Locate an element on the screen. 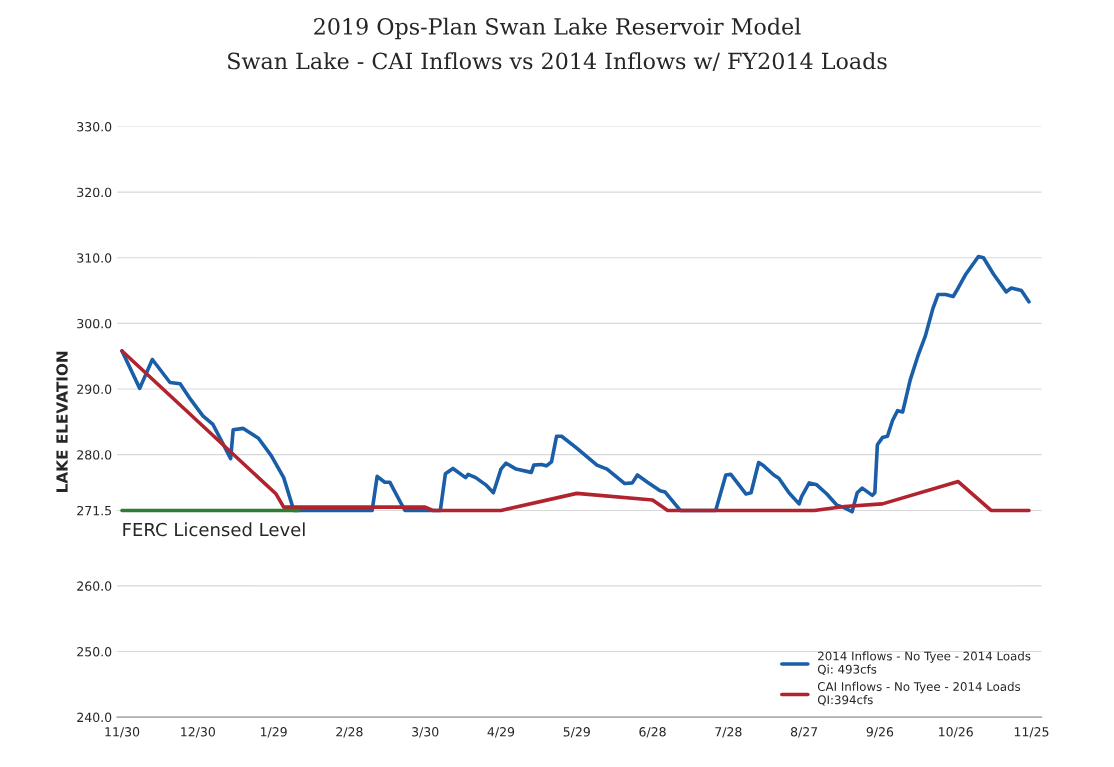 The height and width of the screenshot is (767, 1114). chart-title: 2019 Ops-Plan Swan Lake Reservoir Model is located at coordinates (557, 28).